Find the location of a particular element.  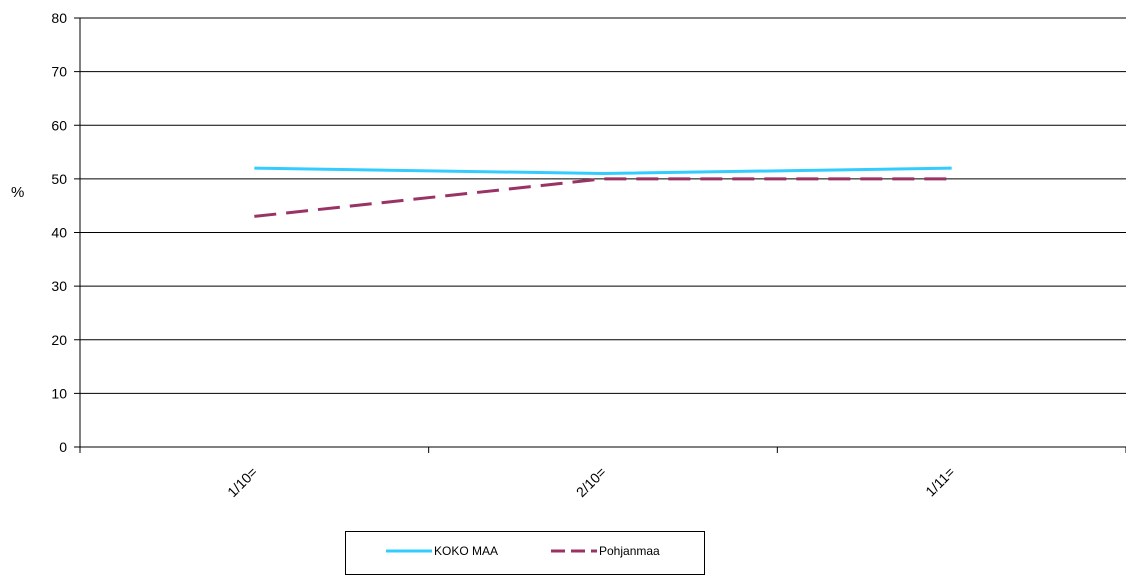

y-tick-label-10: 10 is located at coordinates (59, 393).